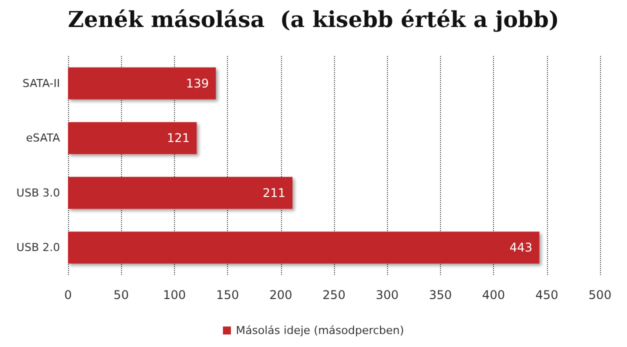 The height and width of the screenshot is (347, 627). I want to click on data-label: 139, so click(197, 83).